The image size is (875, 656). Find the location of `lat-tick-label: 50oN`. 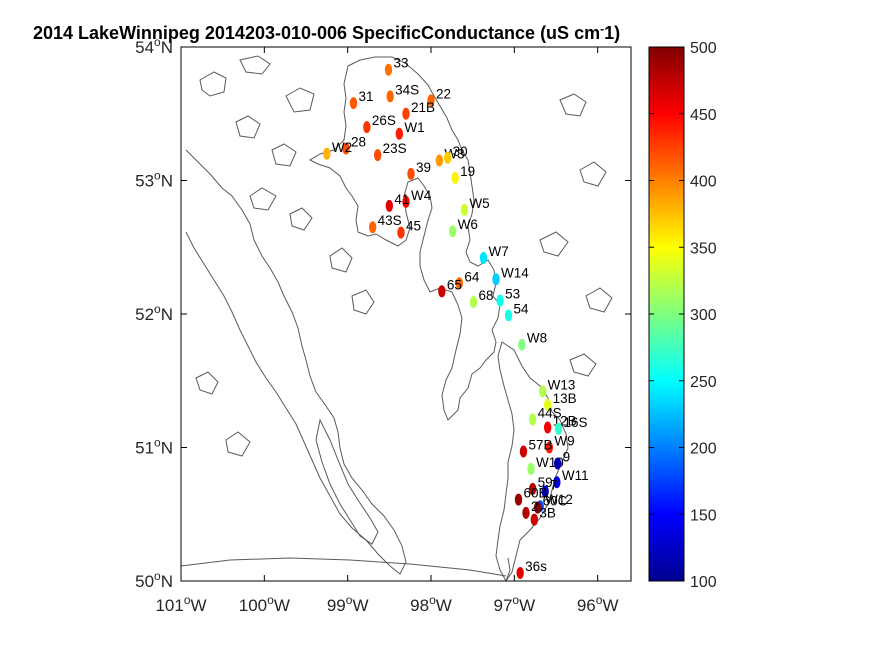

lat-tick-label: 50oN is located at coordinates (154, 580).